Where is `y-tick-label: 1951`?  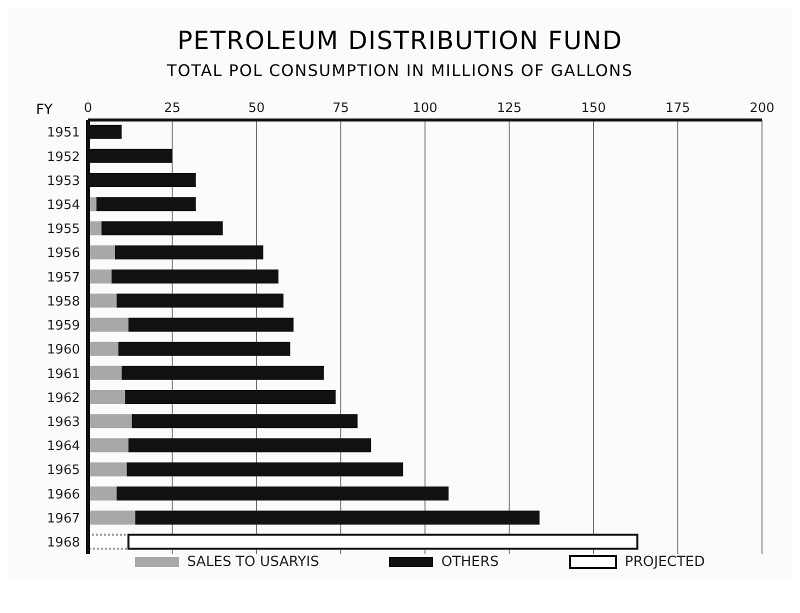 y-tick-label: 1951 is located at coordinates (63, 133).